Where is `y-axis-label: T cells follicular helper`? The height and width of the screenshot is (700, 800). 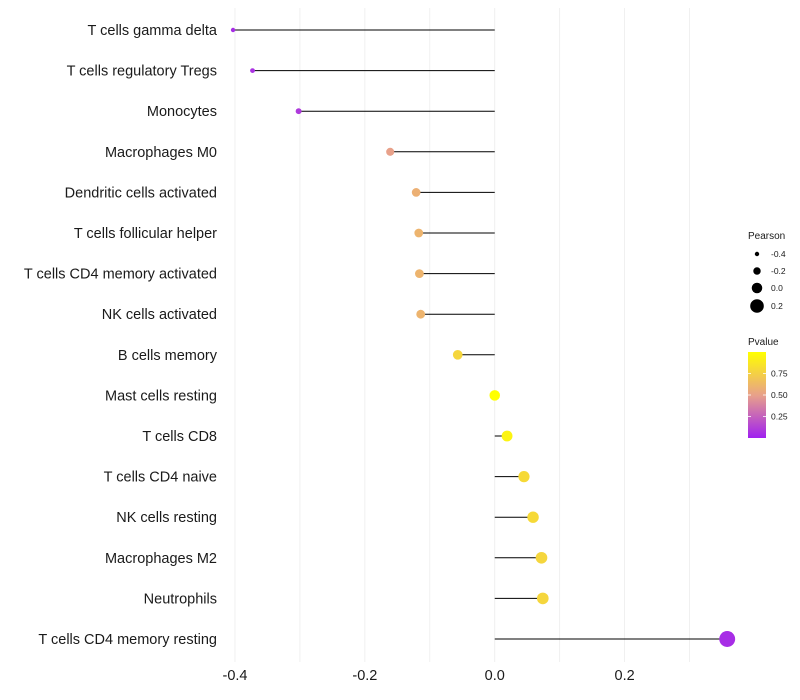
y-axis-label: T cells follicular helper is located at coordinates (145, 234).